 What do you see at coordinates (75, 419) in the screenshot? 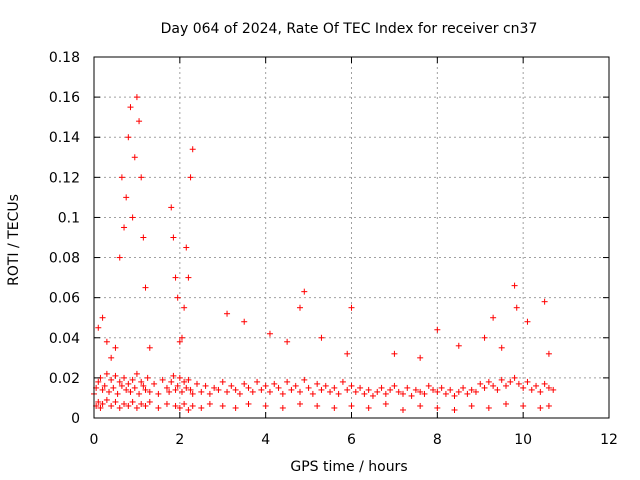
I see `y-tick-label: 0` at bounding box center [75, 419].